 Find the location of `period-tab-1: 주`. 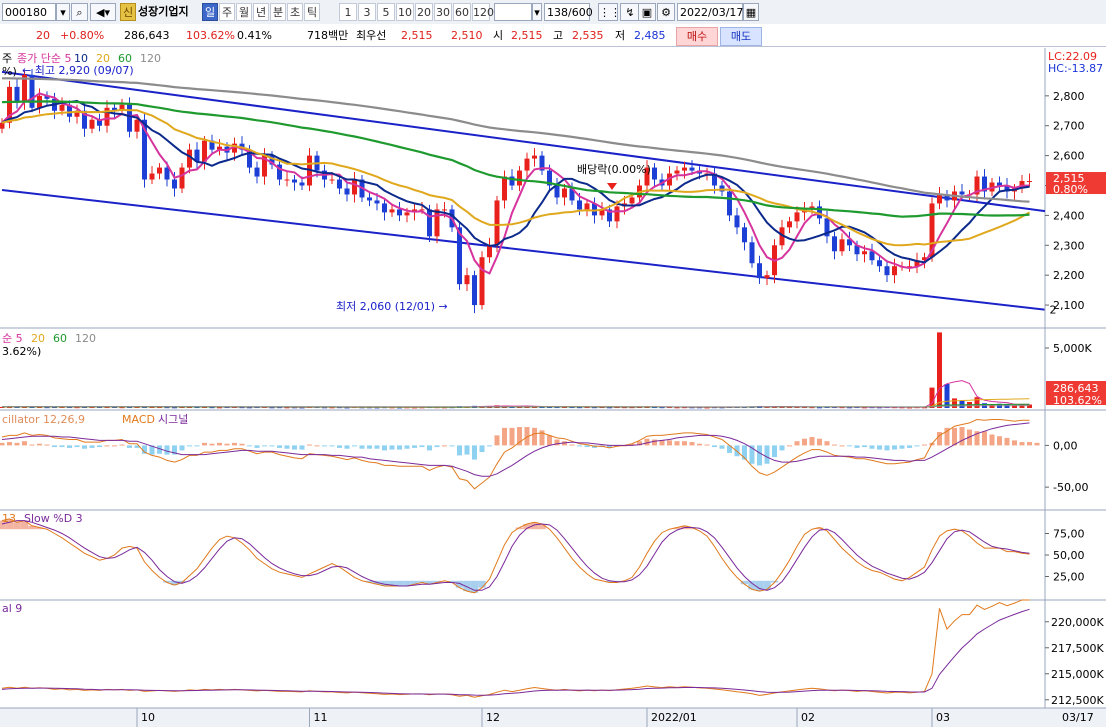

period-tab-1: 주 is located at coordinates (227, 12).